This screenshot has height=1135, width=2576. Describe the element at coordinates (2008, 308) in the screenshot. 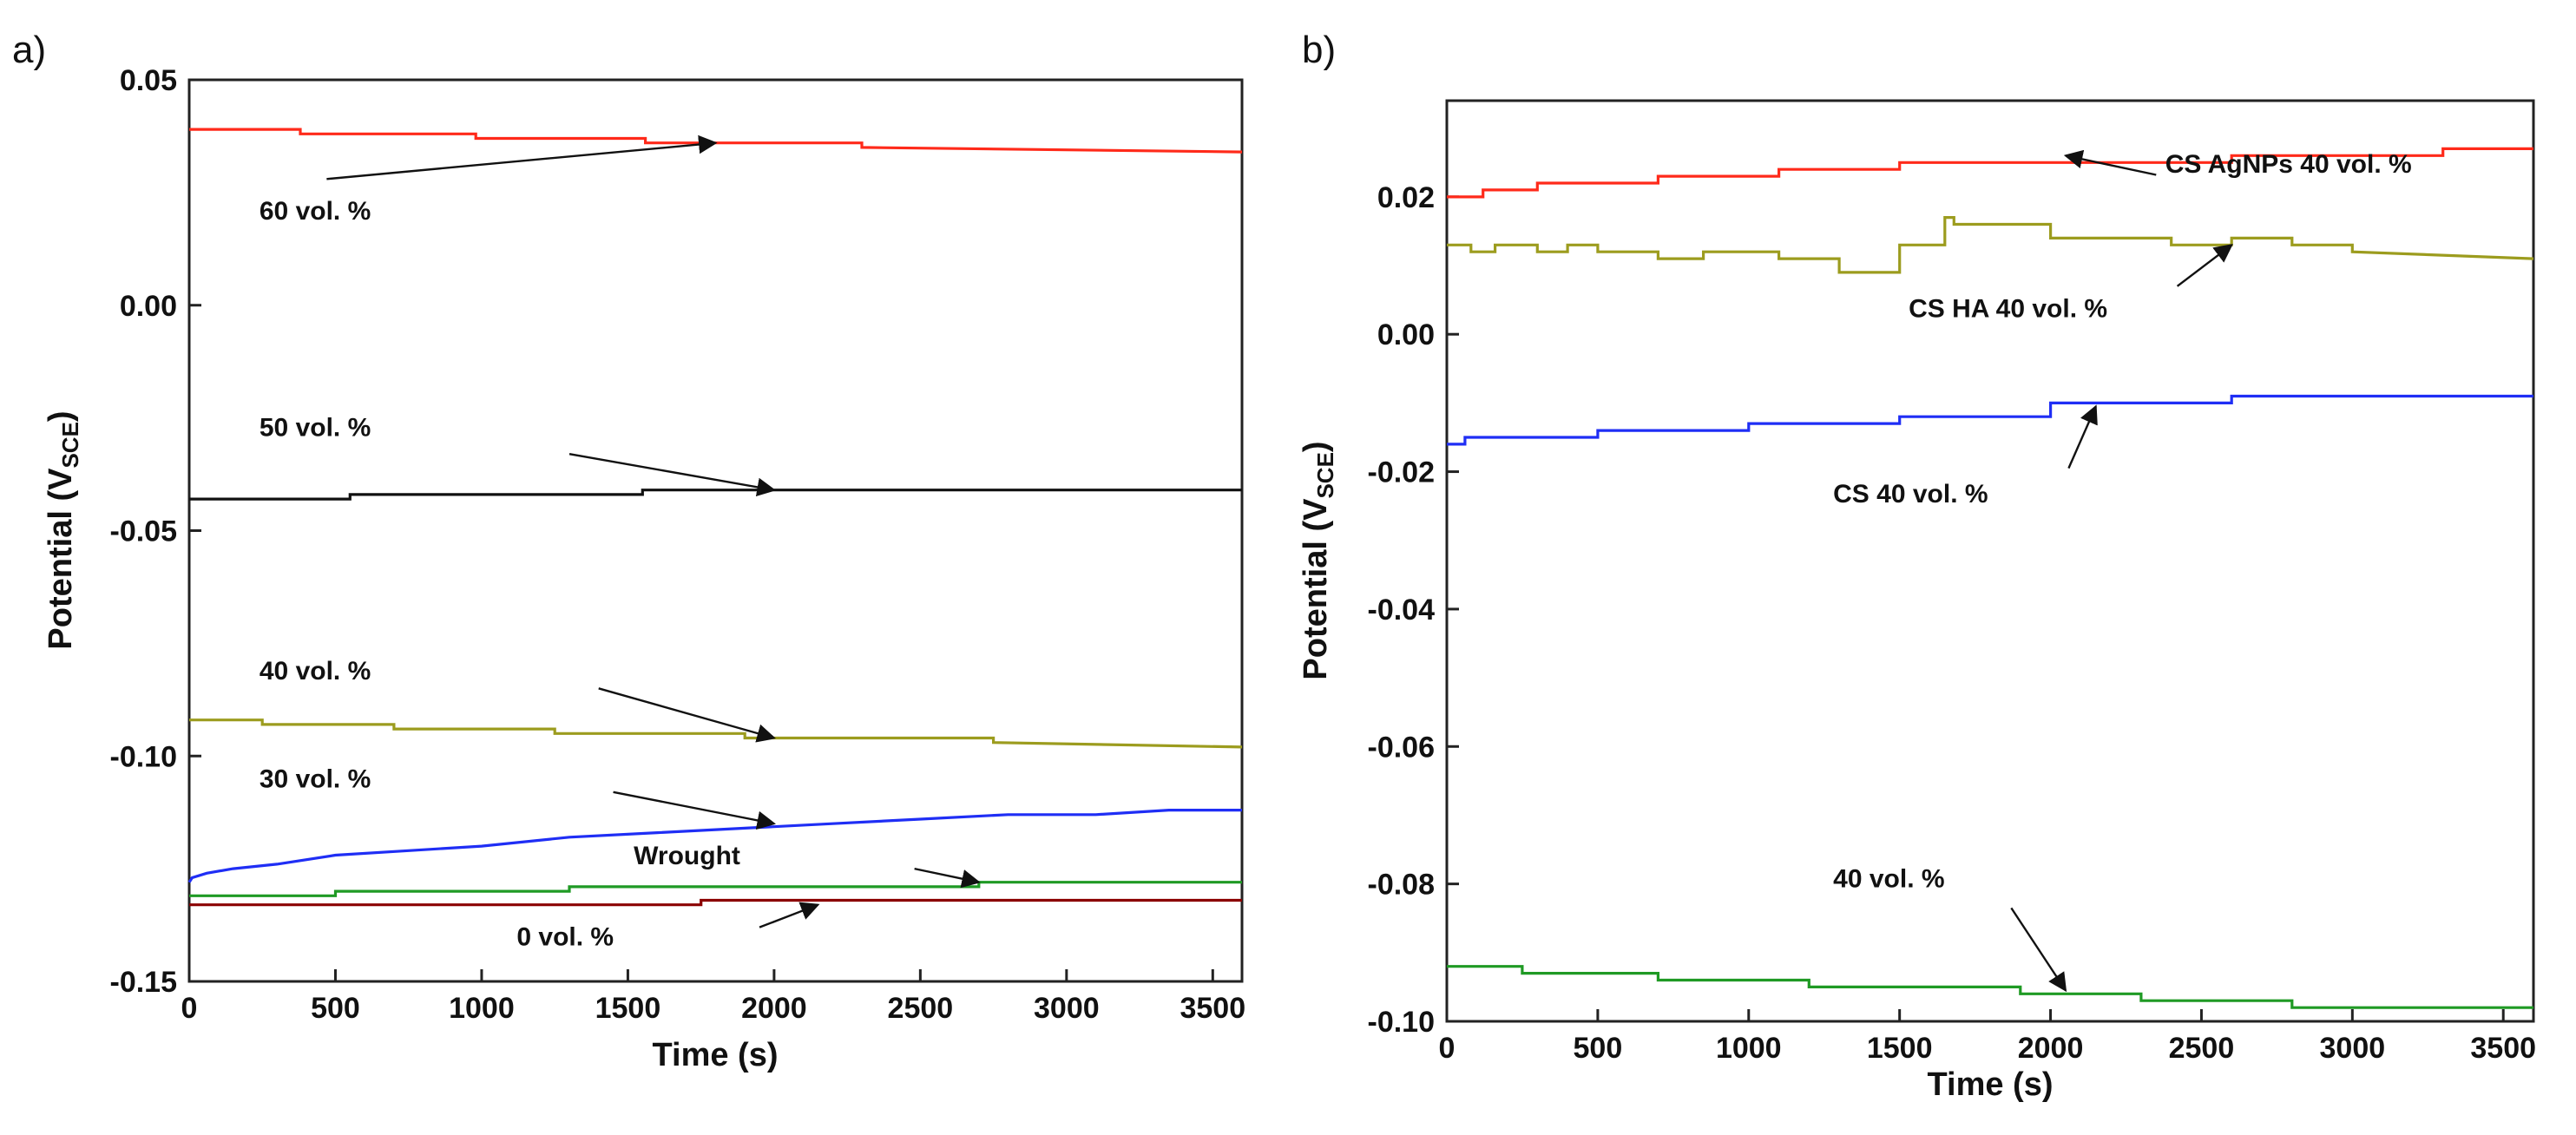

I see `panel-b-annotation-label: CS HA 40 vol. %` at that location.